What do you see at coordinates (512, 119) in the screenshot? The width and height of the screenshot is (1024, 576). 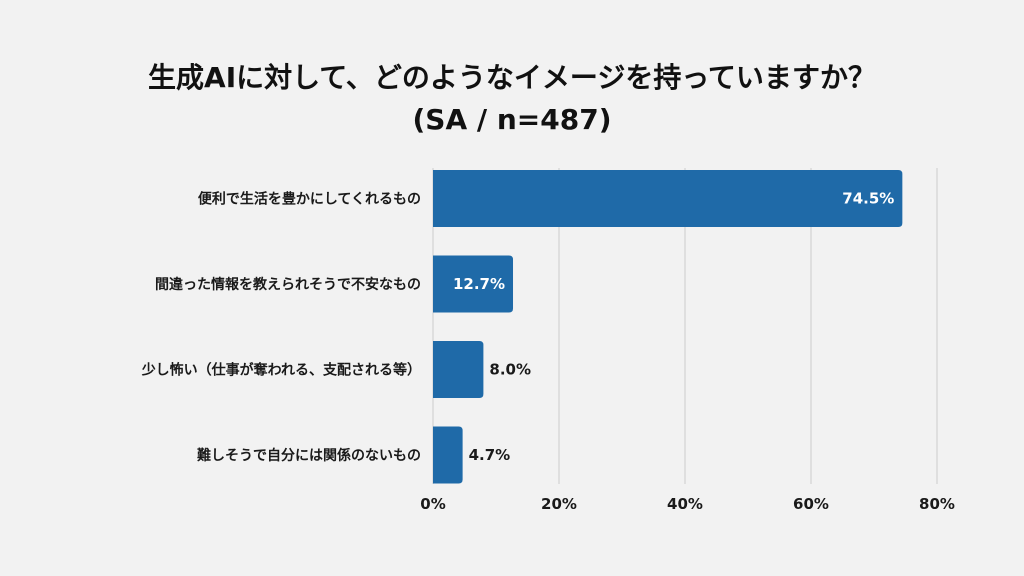 I see `chart-subtitle: (SA / n=487)` at bounding box center [512, 119].